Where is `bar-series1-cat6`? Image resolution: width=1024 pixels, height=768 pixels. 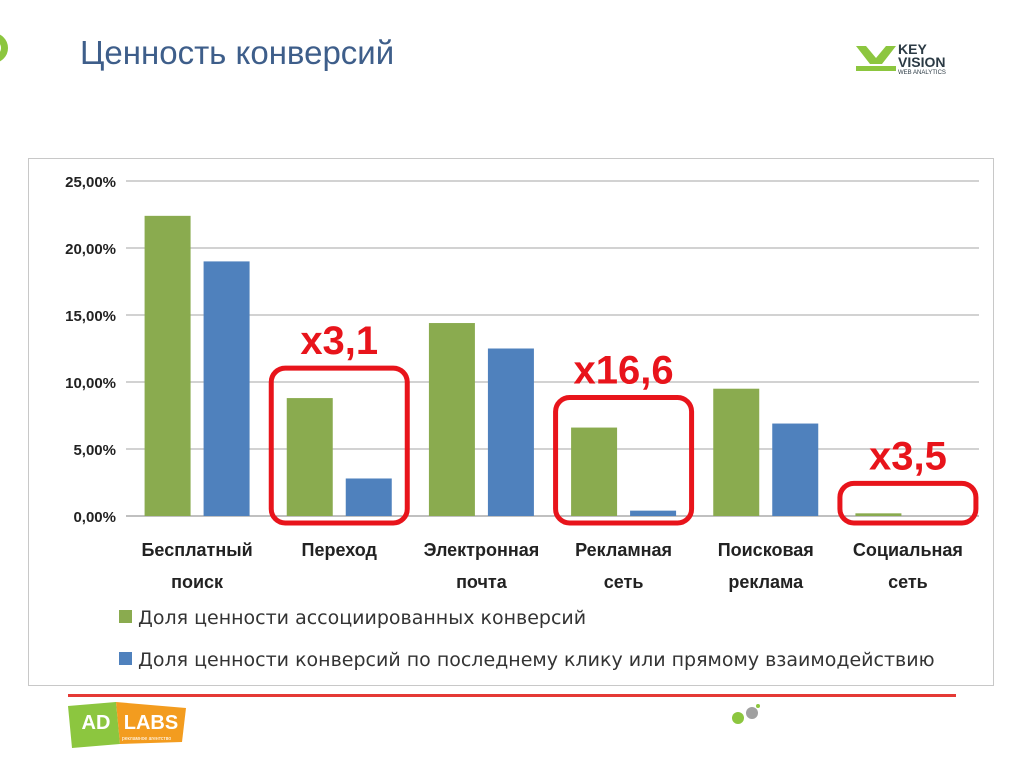 bar-series1-cat6 is located at coordinates (878, 514).